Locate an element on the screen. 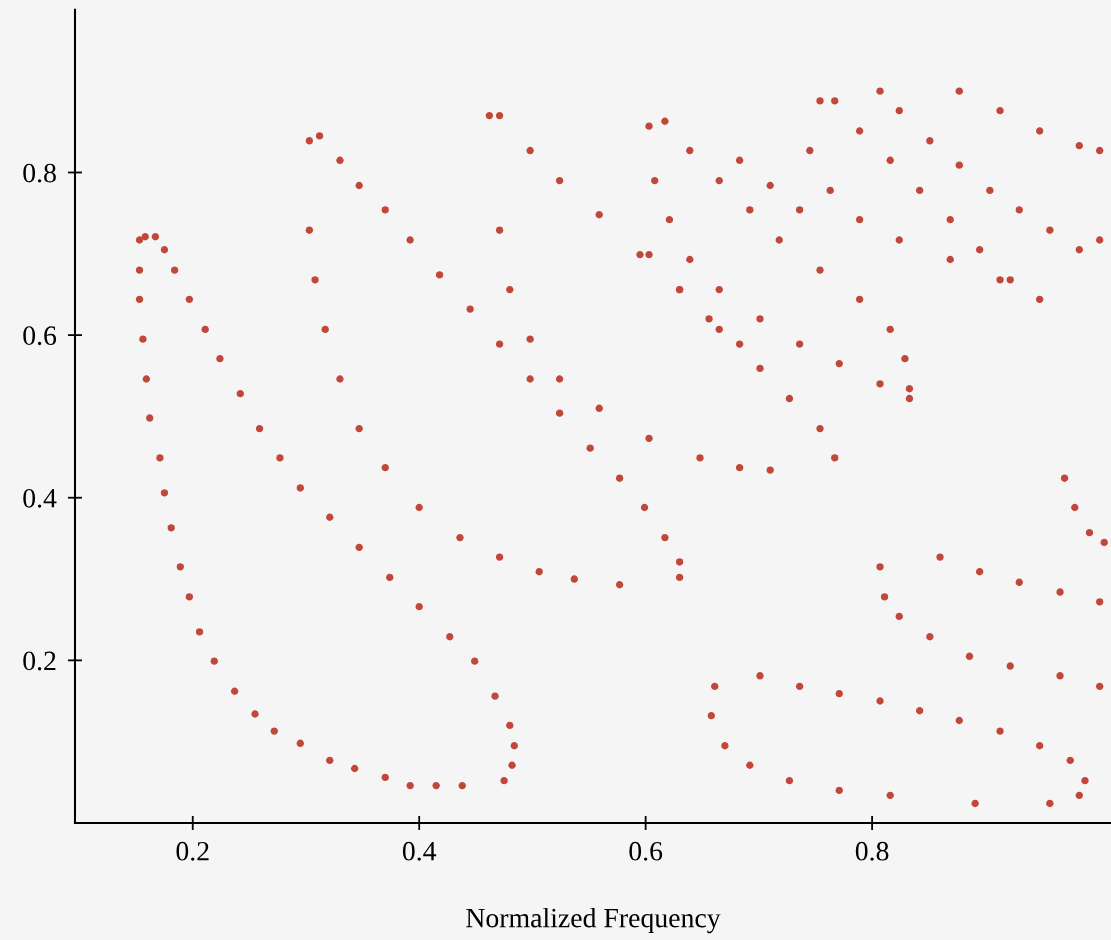  y-tick-label: 0.2 is located at coordinates (39, 661).